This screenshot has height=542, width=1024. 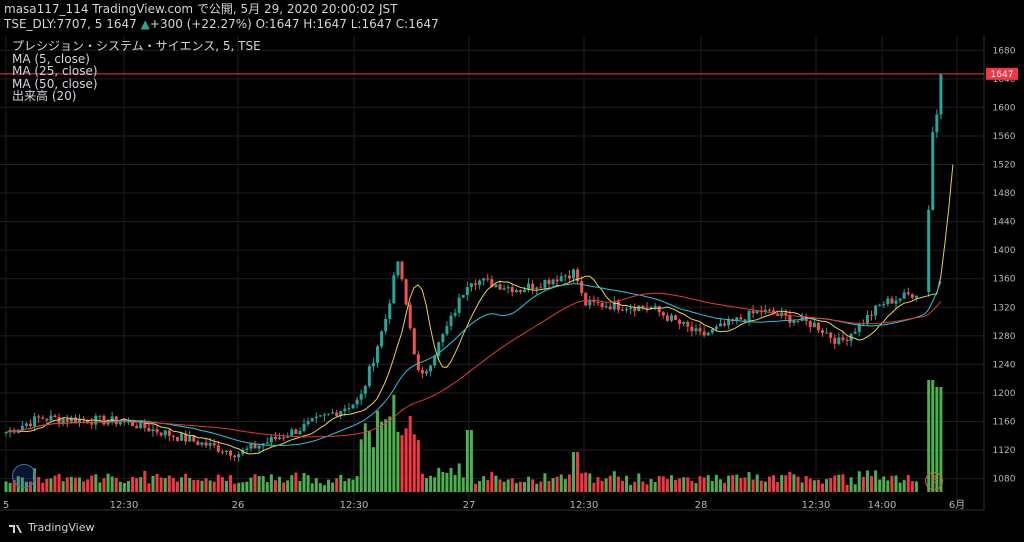 I want to click on legend-ma25: MA (25, close), so click(x=55, y=71).